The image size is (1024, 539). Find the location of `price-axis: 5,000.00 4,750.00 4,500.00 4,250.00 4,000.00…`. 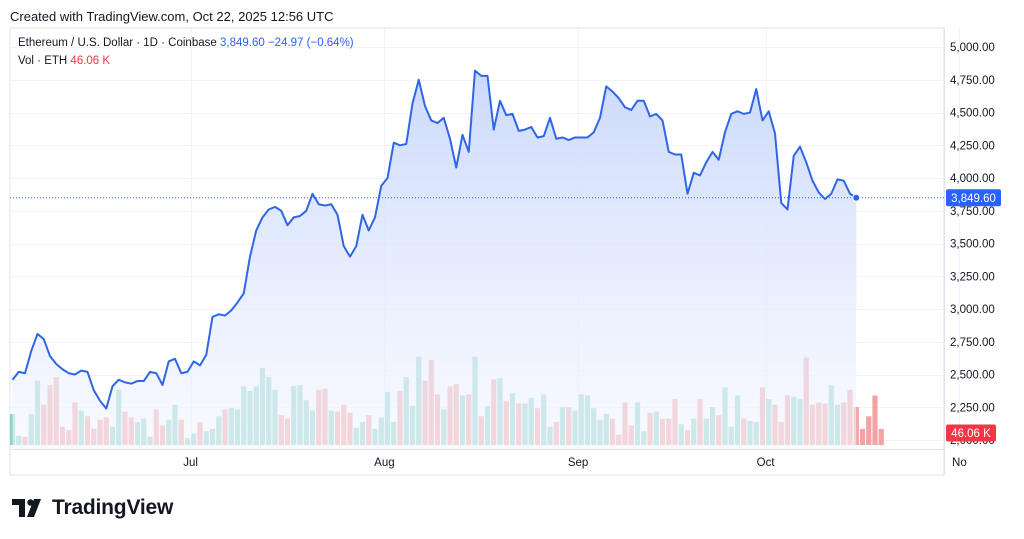

price-axis: 5,000.00 4,750.00 4,500.00 4,250.00 4,000.00… is located at coordinates (972, 244).